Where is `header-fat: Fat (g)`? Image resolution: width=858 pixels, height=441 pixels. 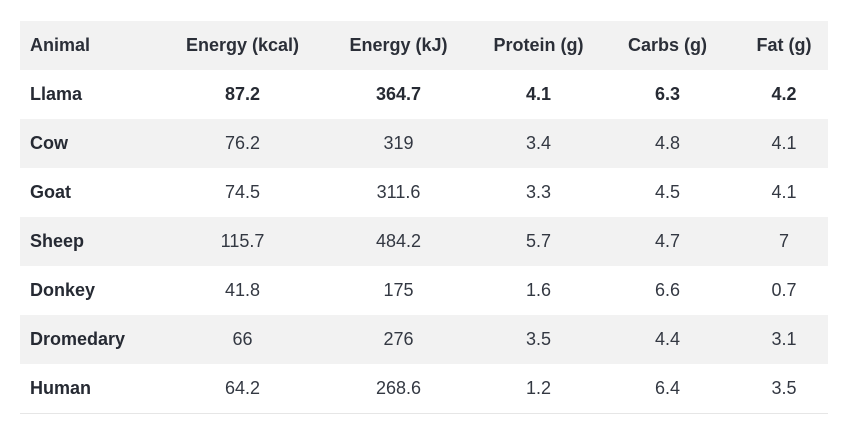
header-fat: Fat (g) is located at coordinates (784, 45).